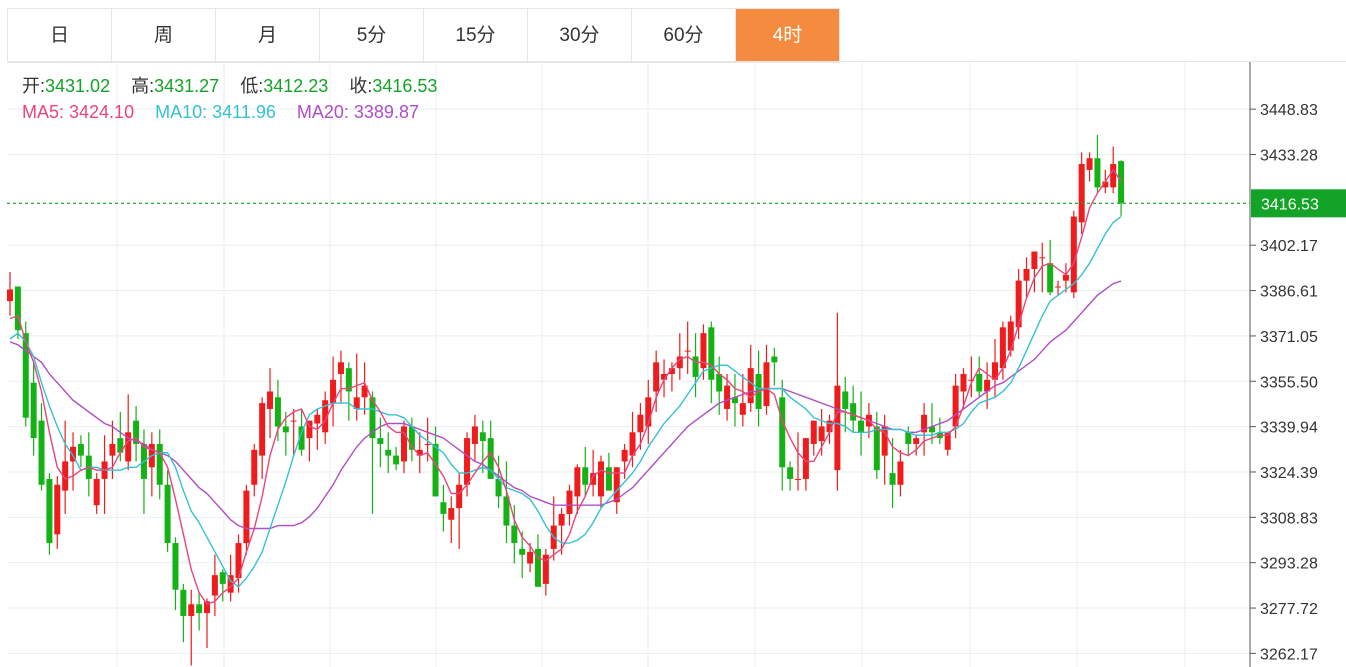 This screenshot has width=1346, height=667. What do you see at coordinates (1290, 204) in the screenshot?
I see `current-price-label: 3416.53` at bounding box center [1290, 204].